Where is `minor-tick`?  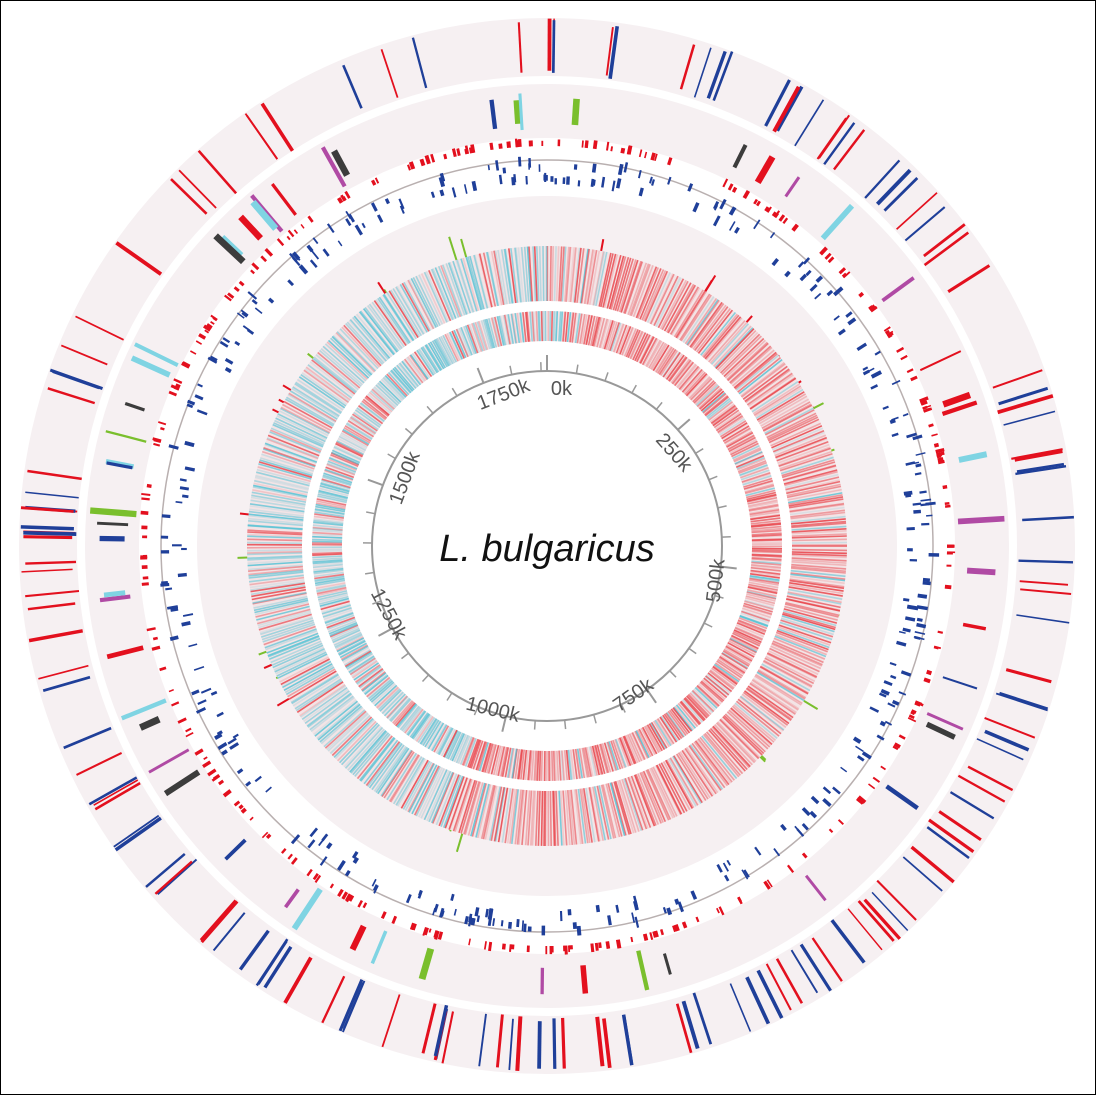
minor-tick is located at coordinates (606, 377).